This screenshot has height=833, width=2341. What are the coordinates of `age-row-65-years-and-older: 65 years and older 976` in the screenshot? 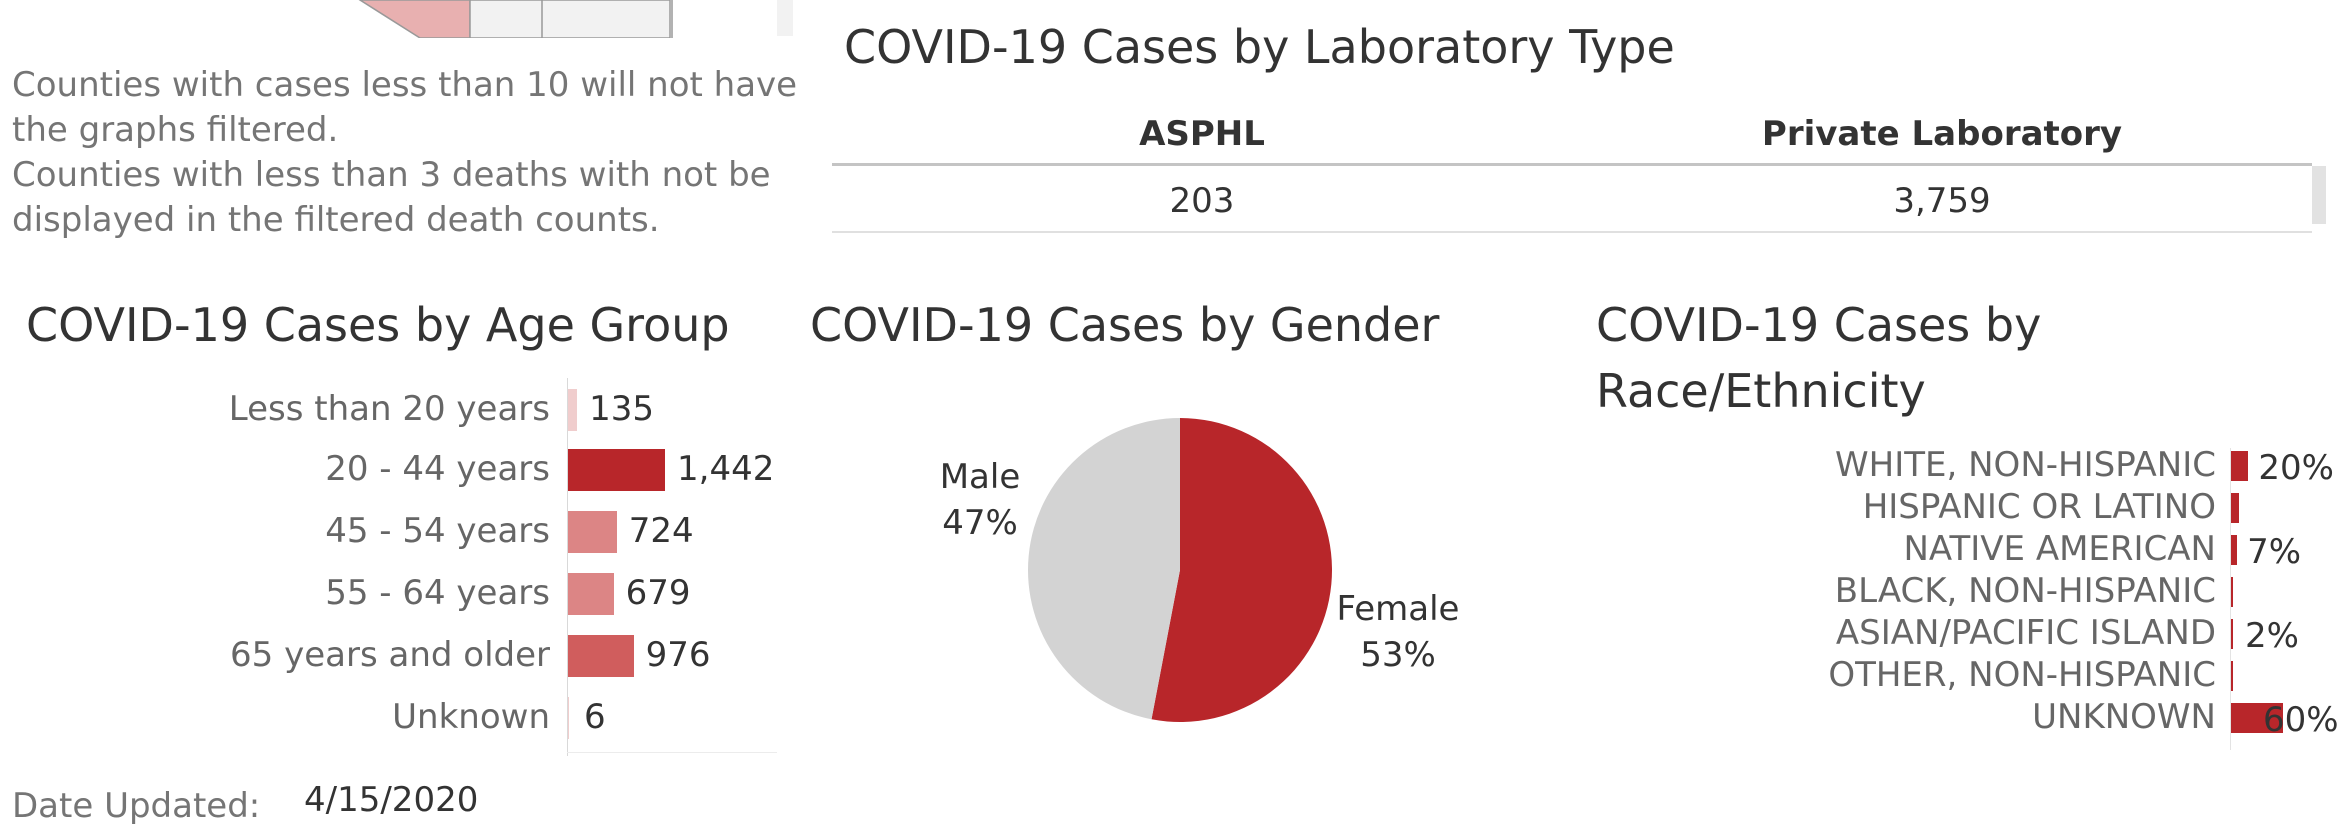 It's located at (395, 655).